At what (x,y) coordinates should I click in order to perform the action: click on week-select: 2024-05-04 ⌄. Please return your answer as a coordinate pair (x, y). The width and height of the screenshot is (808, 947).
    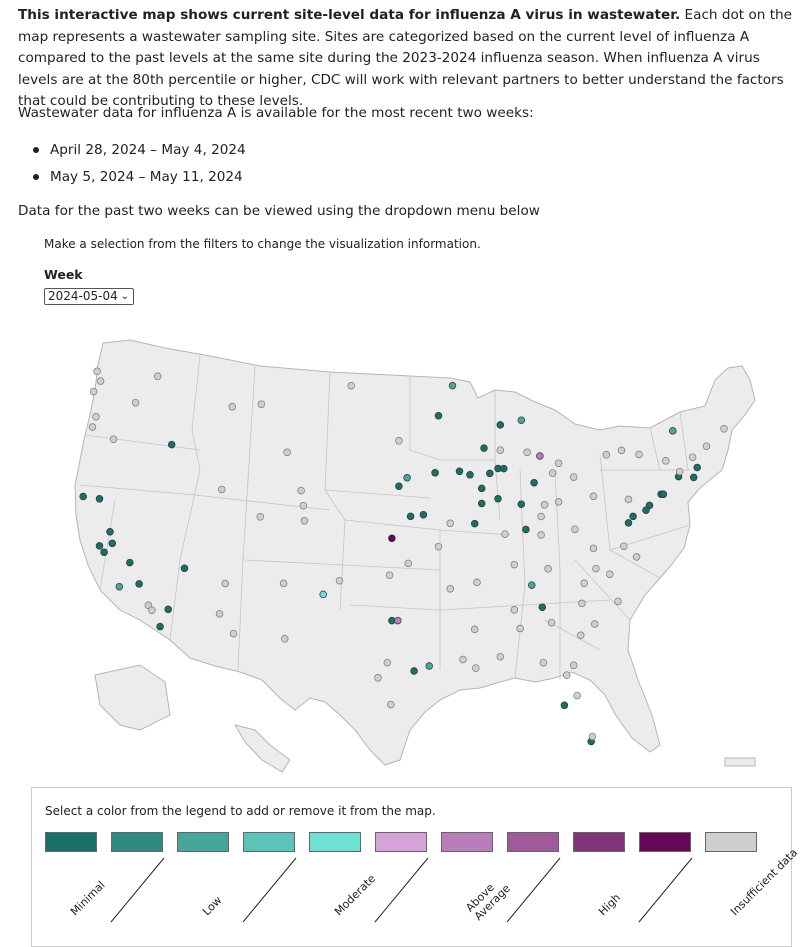
    Looking at the image, I should click on (89, 296).